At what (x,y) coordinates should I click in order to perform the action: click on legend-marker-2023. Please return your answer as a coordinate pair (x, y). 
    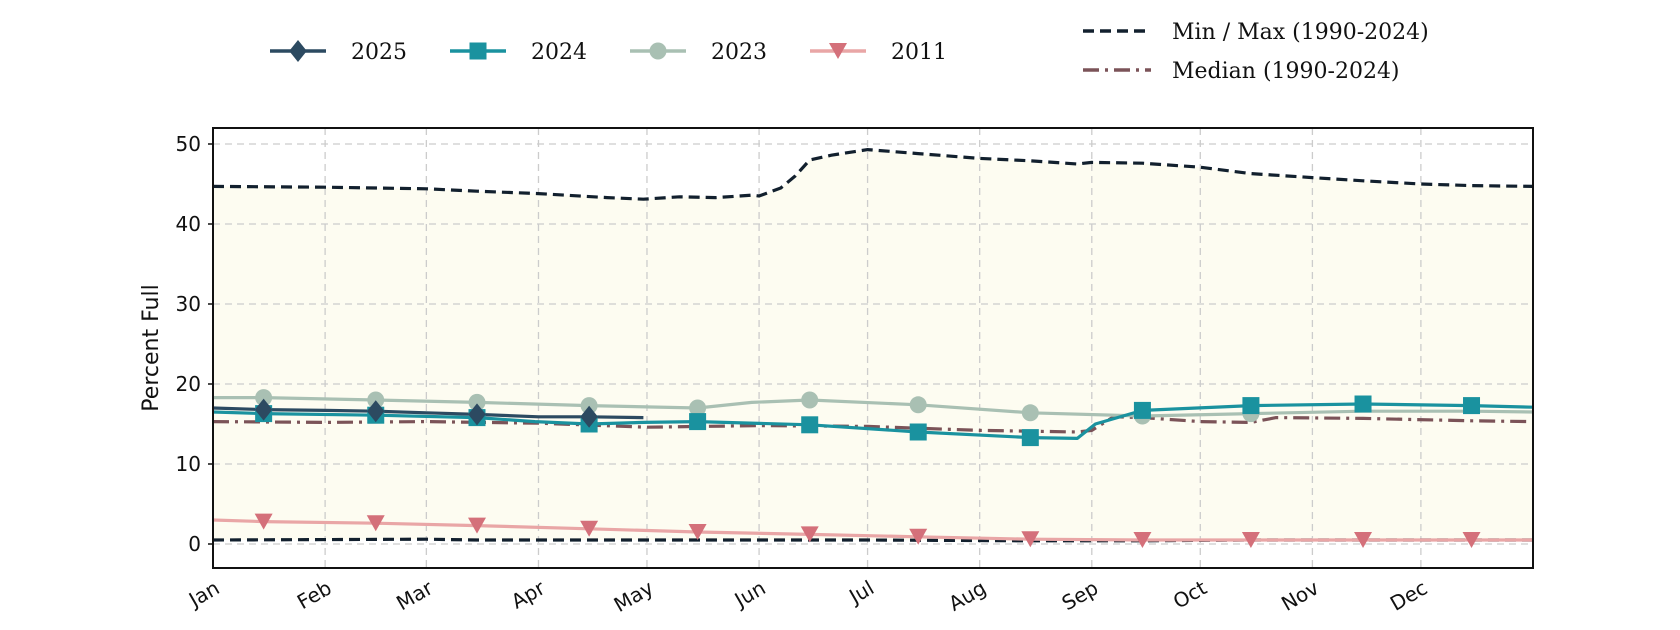
    Looking at the image, I should click on (658, 51).